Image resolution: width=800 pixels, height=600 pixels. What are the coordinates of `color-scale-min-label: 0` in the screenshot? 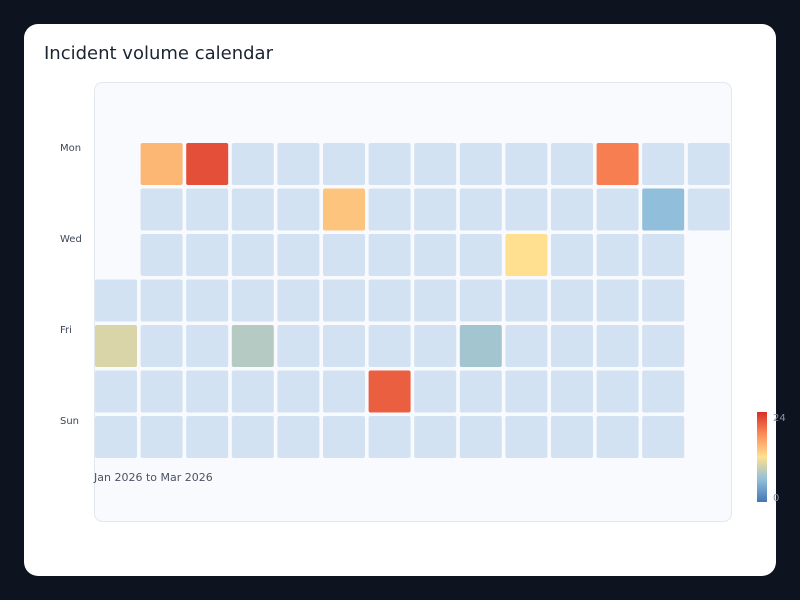 It's located at (776, 498).